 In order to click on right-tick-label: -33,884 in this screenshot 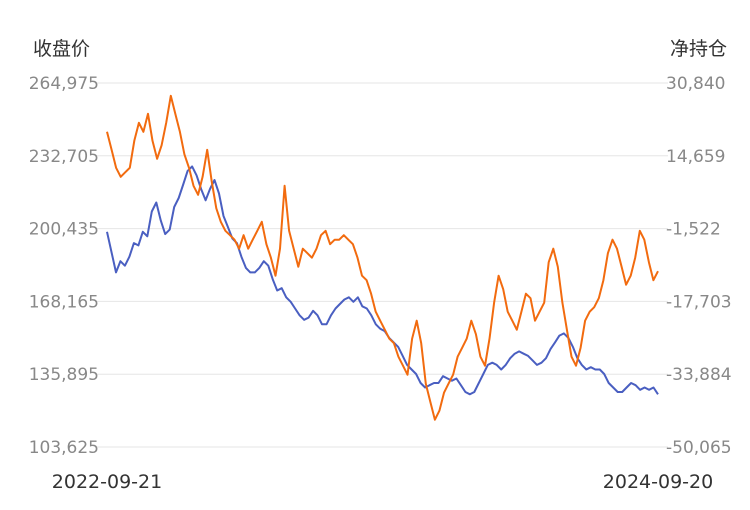, I will do `click(699, 375)`.